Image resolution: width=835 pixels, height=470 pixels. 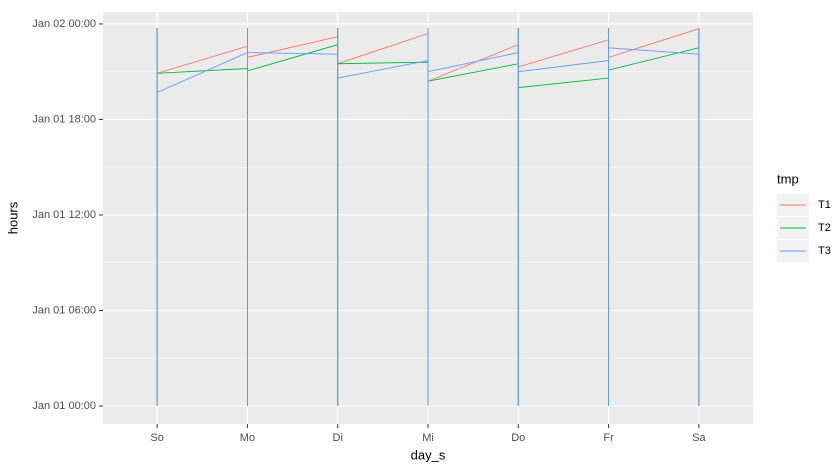 I want to click on x-tick-label: Di, so click(x=338, y=438).